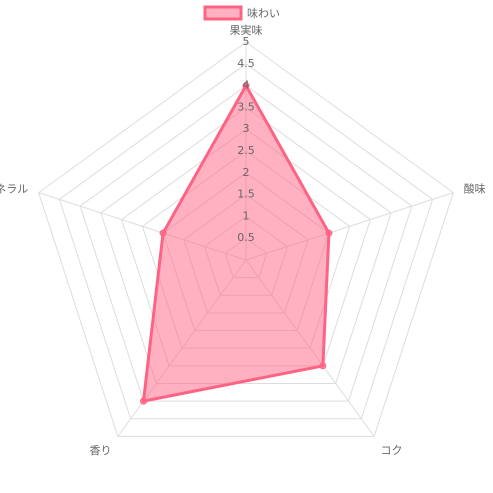 The height and width of the screenshot is (493, 493). I want to click on category-label: ミネラル, so click(14, 188).